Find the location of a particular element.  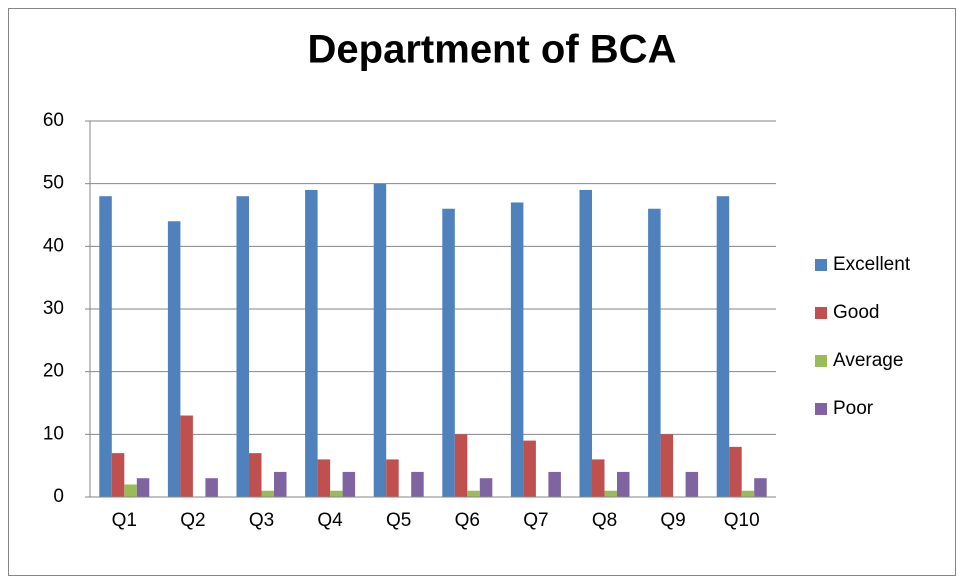

legend-label: Excellent is located at coordinates (872, 264).